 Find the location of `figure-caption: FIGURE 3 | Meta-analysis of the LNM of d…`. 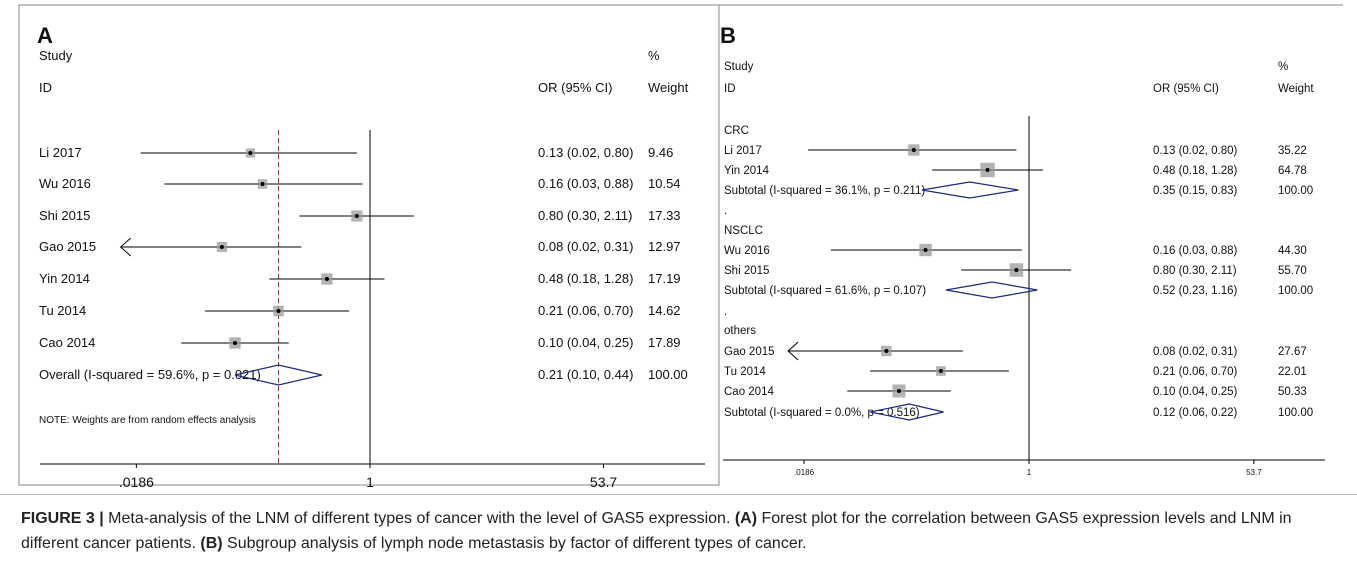

figure-caption: FIGURE 3 | Meta-analysis of the LNM of d… is located at coordinates (676, 531).